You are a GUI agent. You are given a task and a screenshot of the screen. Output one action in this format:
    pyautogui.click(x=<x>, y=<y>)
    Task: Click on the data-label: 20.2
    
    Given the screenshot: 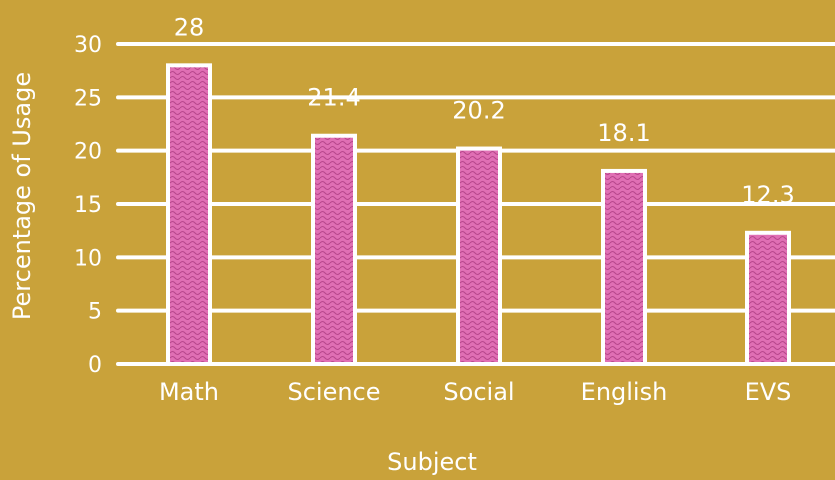 What is the action you would take?
    pyautogui.click(x=478, y=111)
    